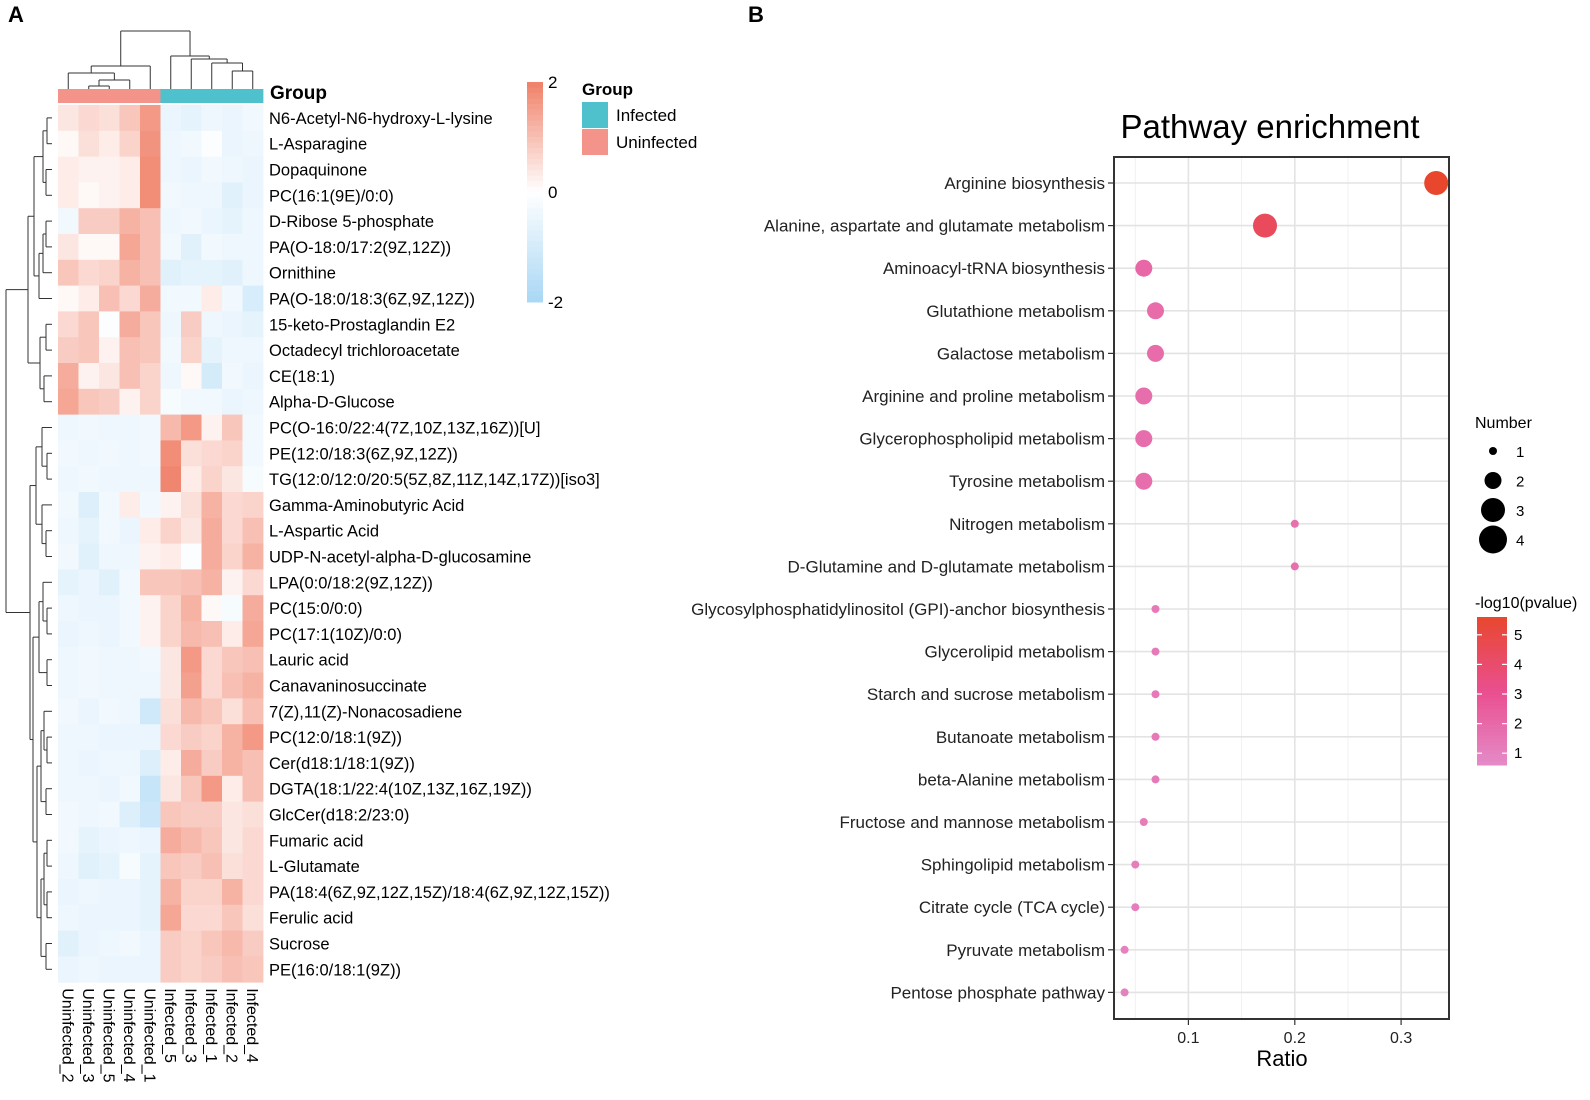  Describe the element at coordinates (362, 325) in the screenshot. I see `row-label: 15-keto-Prostaglandin E2` at that location.